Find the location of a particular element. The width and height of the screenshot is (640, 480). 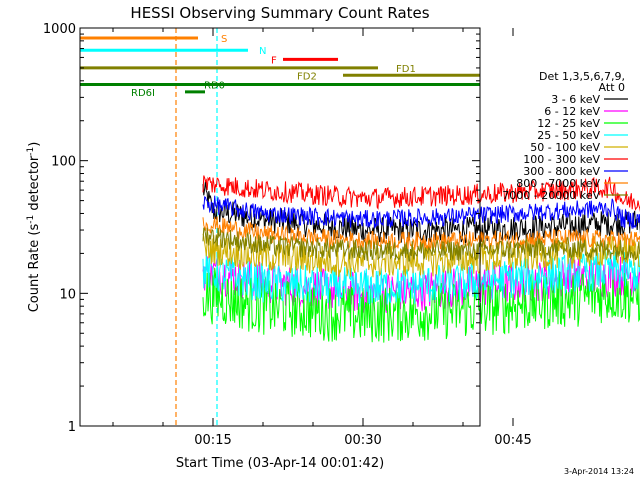

y-axis-label-end: ) is located at coordinates (34, 144).